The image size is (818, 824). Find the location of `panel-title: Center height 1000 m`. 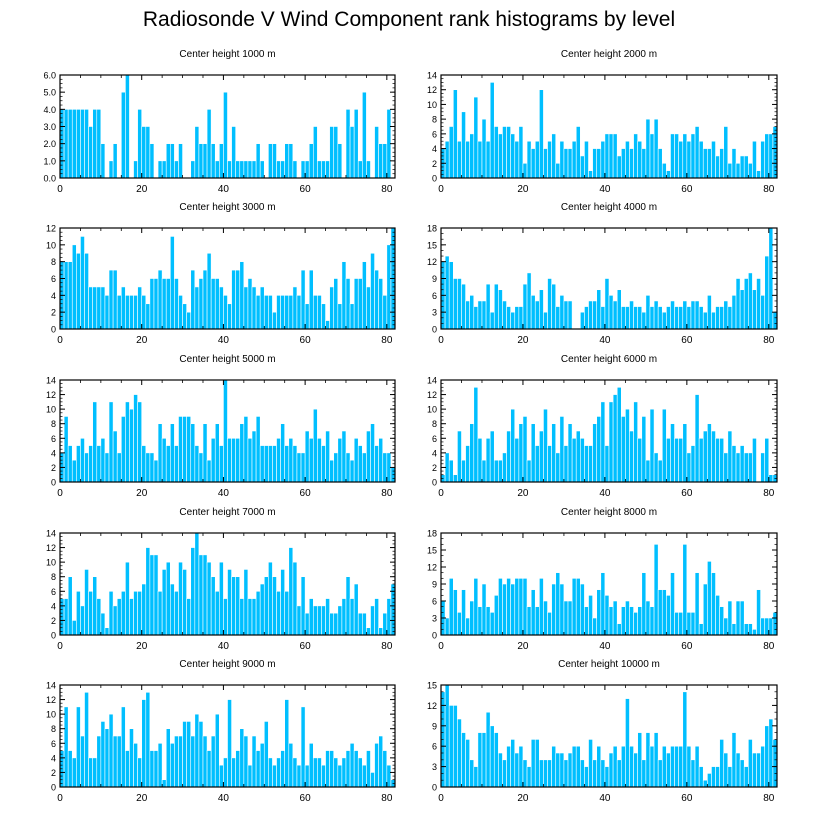

panel-title: Center height 1000 m is located at coordinates (227, 54).